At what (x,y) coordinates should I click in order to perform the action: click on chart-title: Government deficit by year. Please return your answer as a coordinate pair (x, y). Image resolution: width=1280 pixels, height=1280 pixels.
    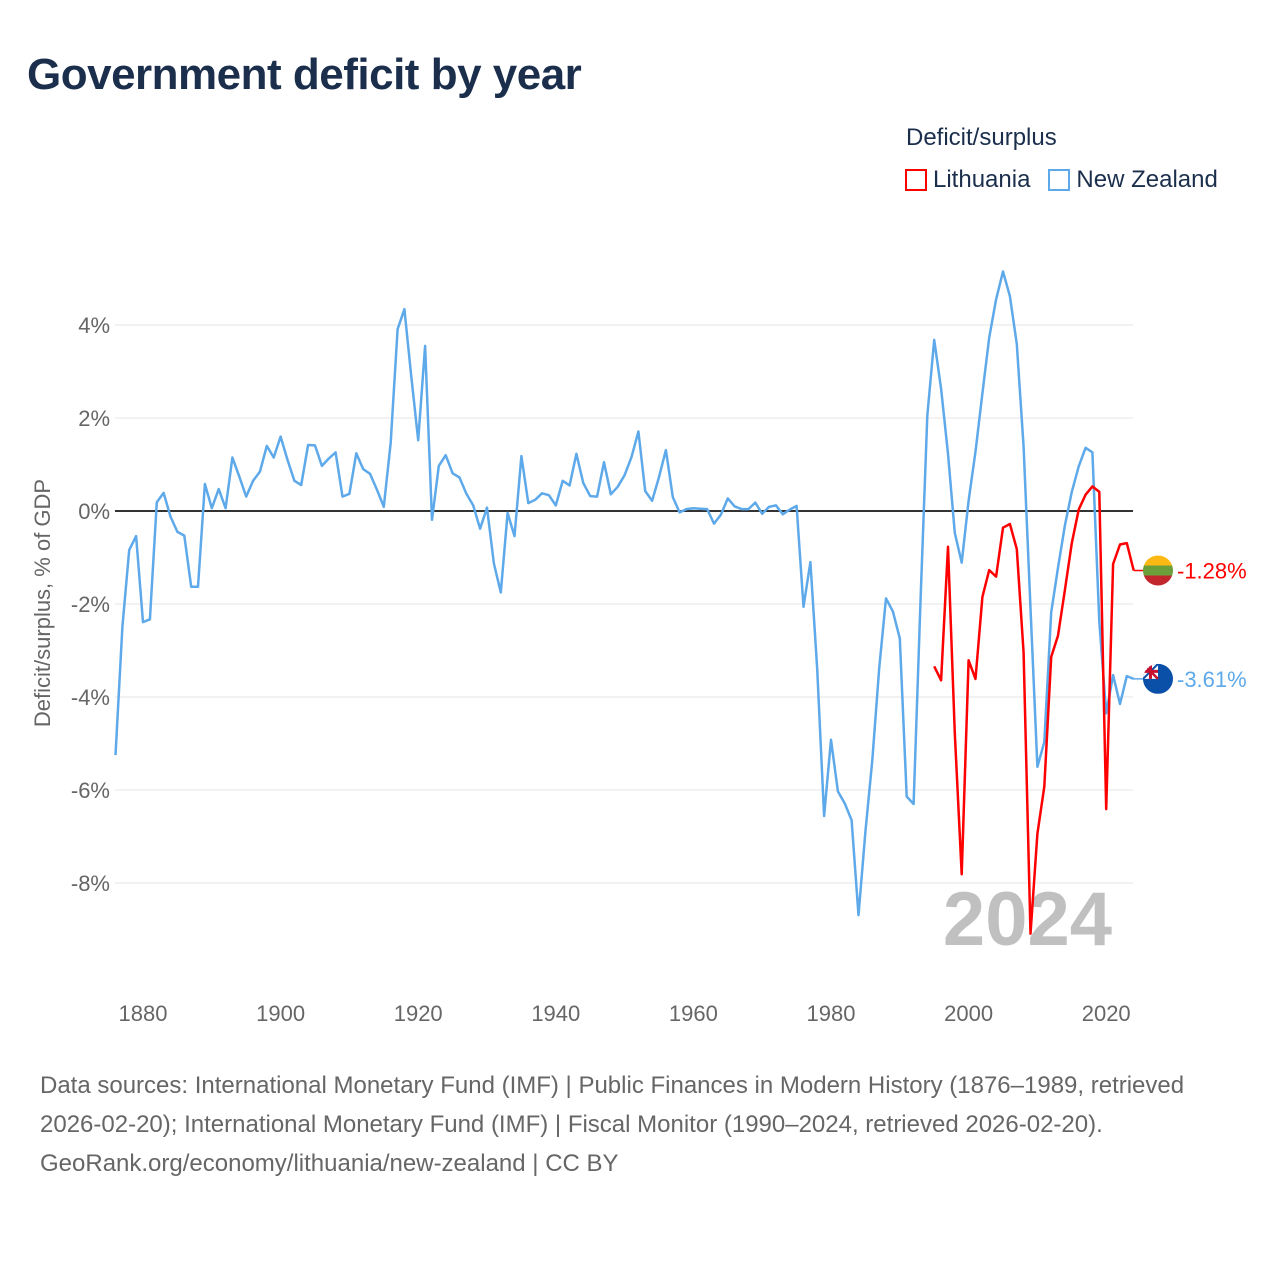
    Looking at the image, I should click on (304, 74).